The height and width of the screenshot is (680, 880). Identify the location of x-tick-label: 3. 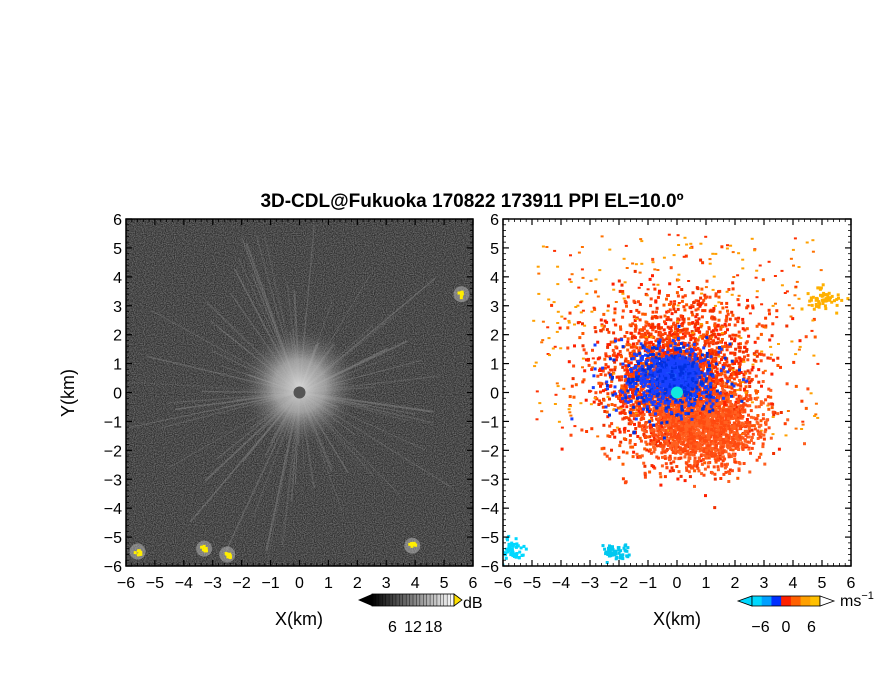
(386, 583).